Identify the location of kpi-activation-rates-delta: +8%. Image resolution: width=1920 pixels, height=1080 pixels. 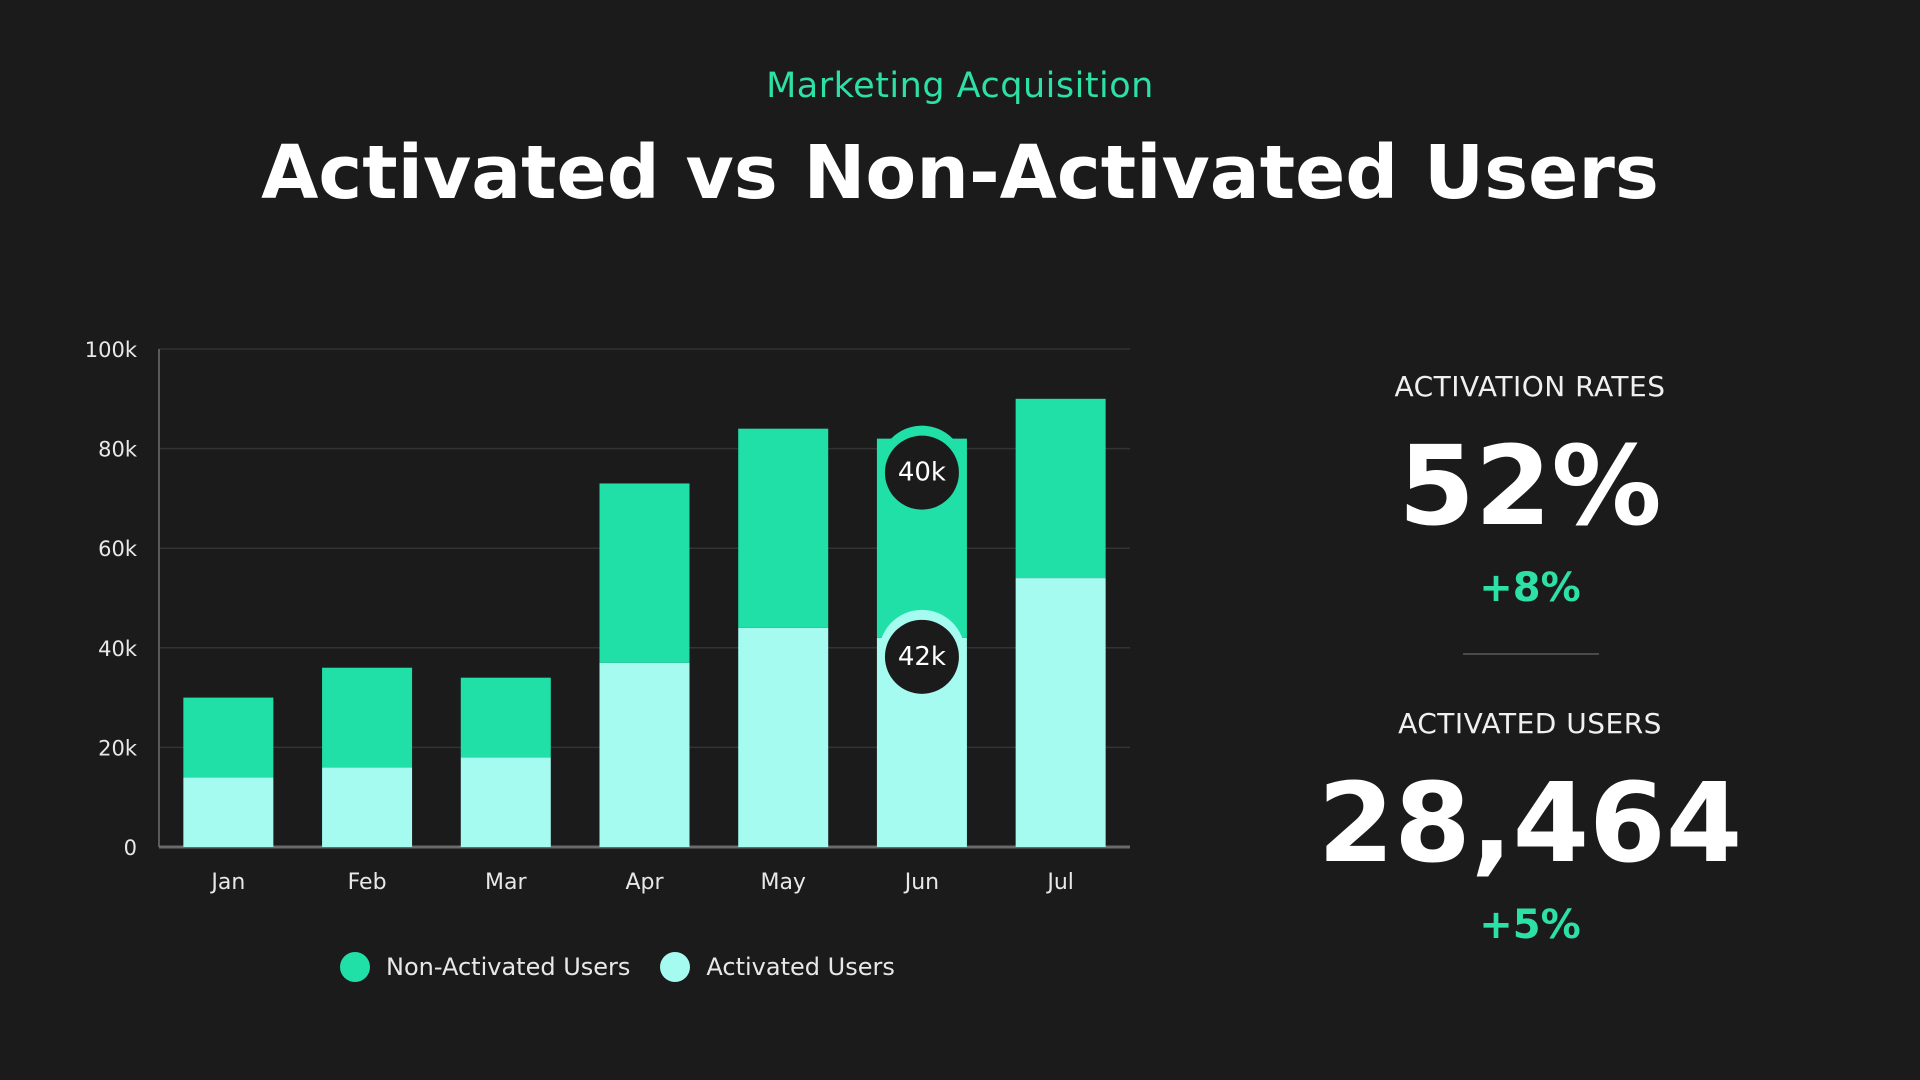
(1530, 588).